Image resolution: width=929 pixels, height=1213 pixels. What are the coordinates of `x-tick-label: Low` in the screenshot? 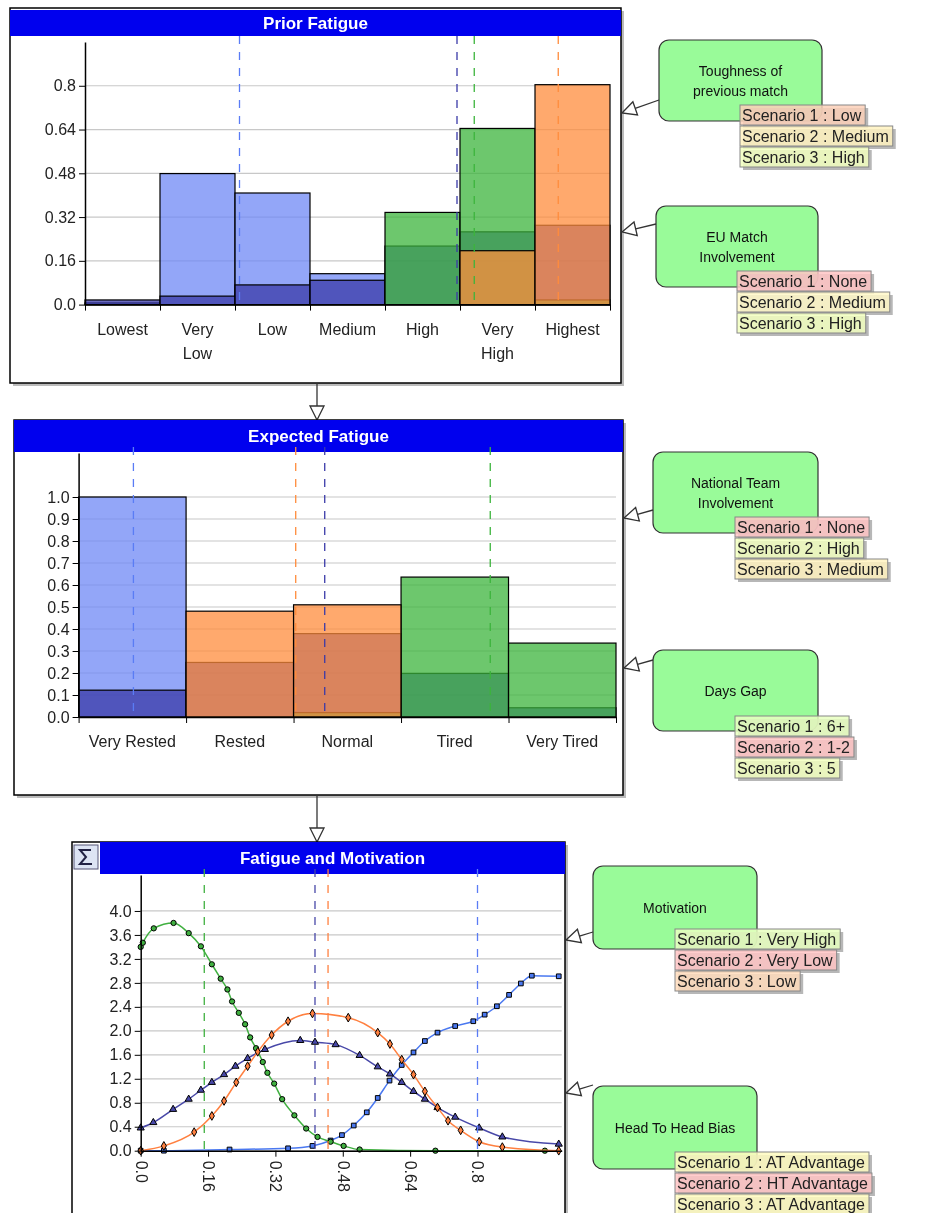 It's located at (272, 329).